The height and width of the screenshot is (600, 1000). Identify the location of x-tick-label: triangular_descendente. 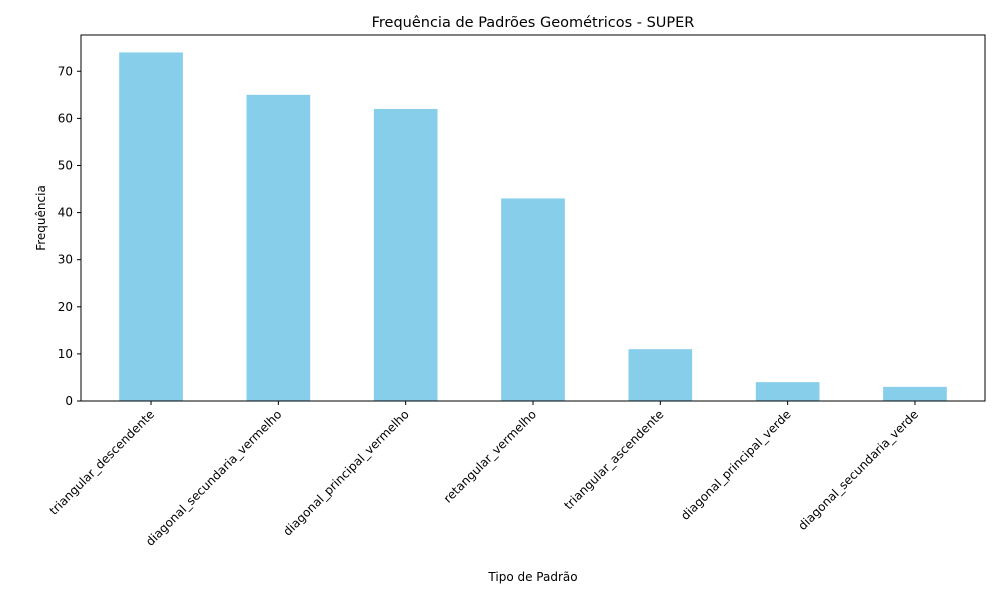
(102, 462).